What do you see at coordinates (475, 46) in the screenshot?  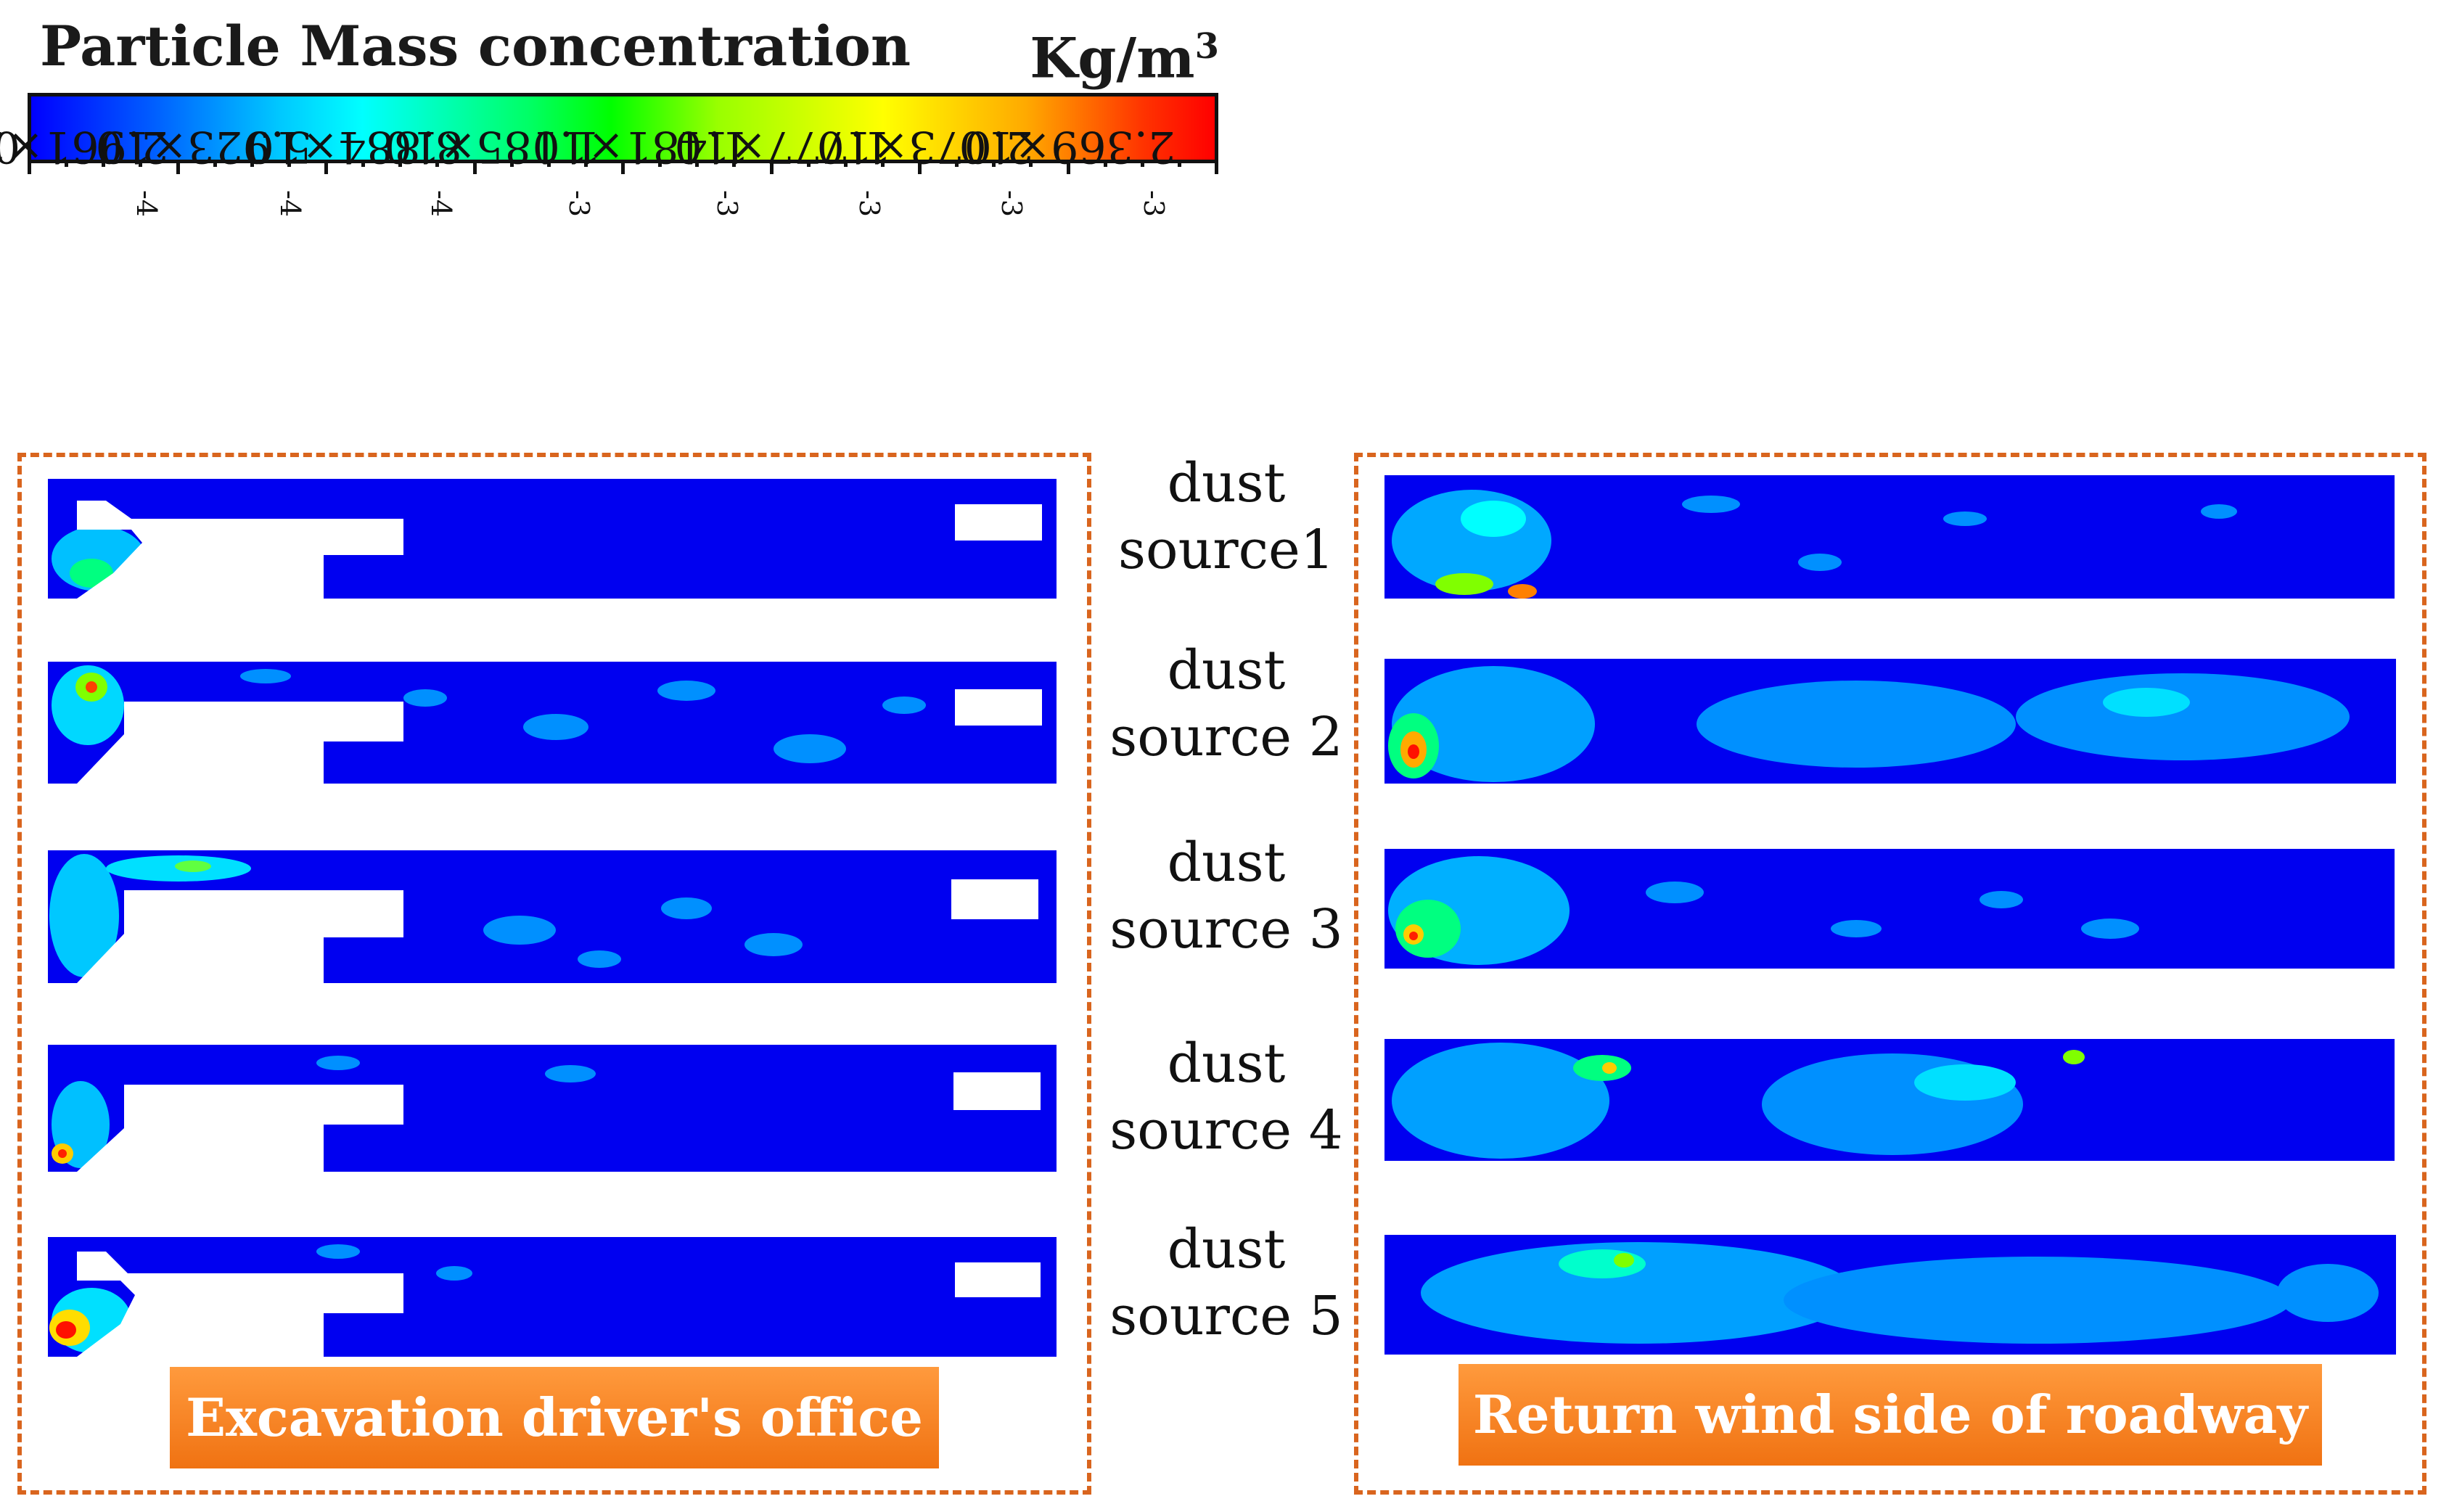 I see `colorbar-title: Particle Mass concentration` at bounding box center [475, 46].